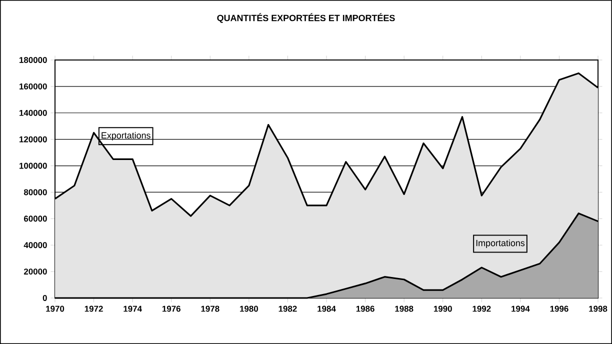 Image resolution: width=612 pixels, height=344 pixels. I want to click on x-tick-label: 1986, so click(365, 309).